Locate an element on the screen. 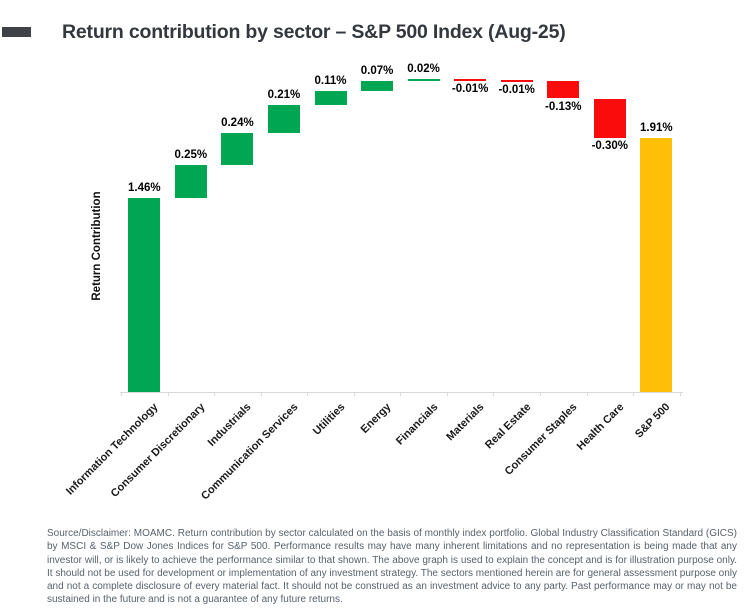 The width and height of the screenshot is (750, 615). bar-communication-services is located at coordinates (283, 119).